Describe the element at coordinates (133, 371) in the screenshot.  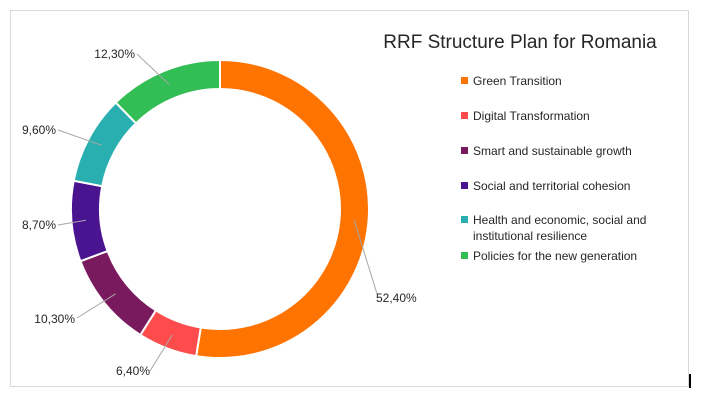
I see `data-label-digital-transformation: 6,40%` at that location.